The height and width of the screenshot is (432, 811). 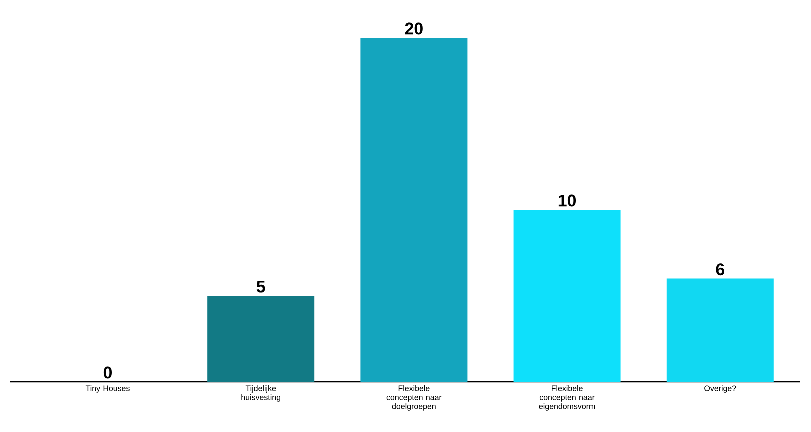 I want to click on data-label: 10, so click(x=567, y=200).